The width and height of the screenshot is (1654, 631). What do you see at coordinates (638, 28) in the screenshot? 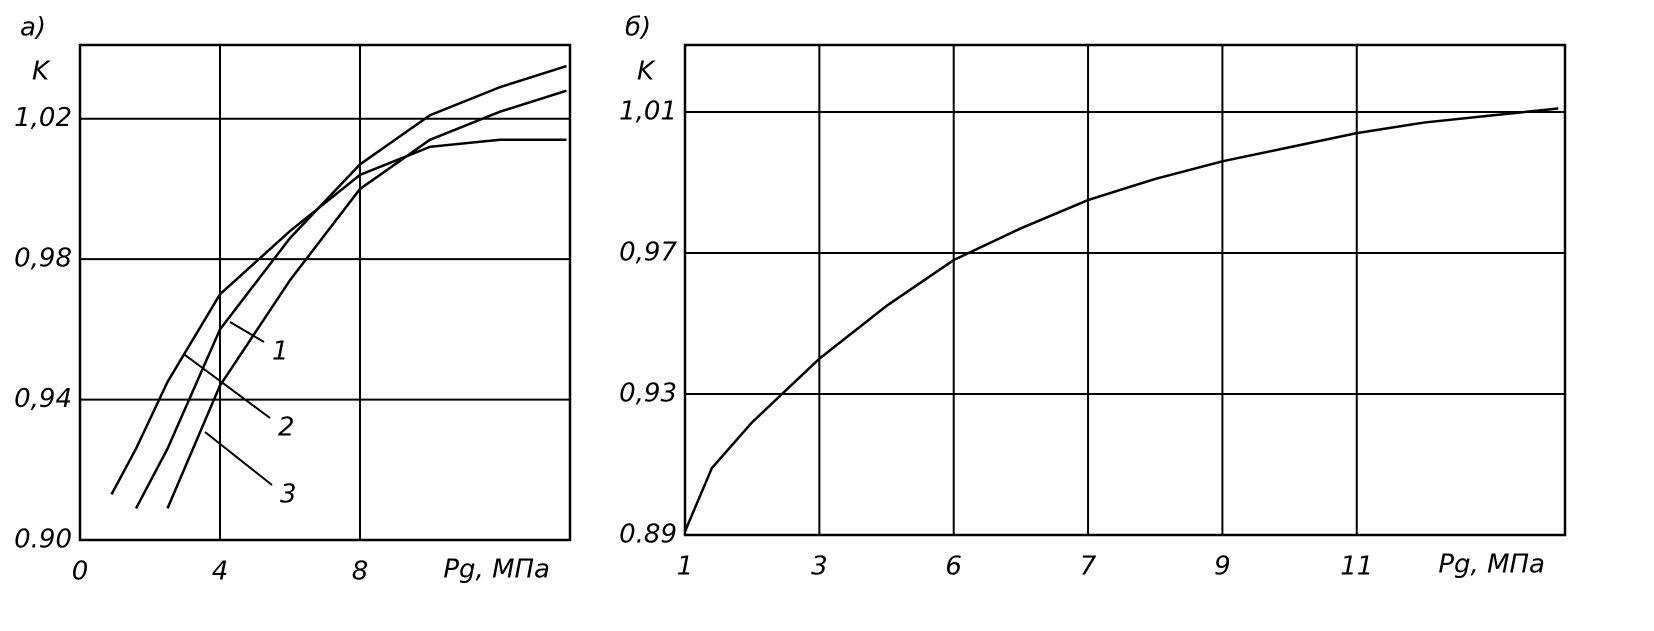
I see `panel-label: б)` at bounding box center [638, 28].